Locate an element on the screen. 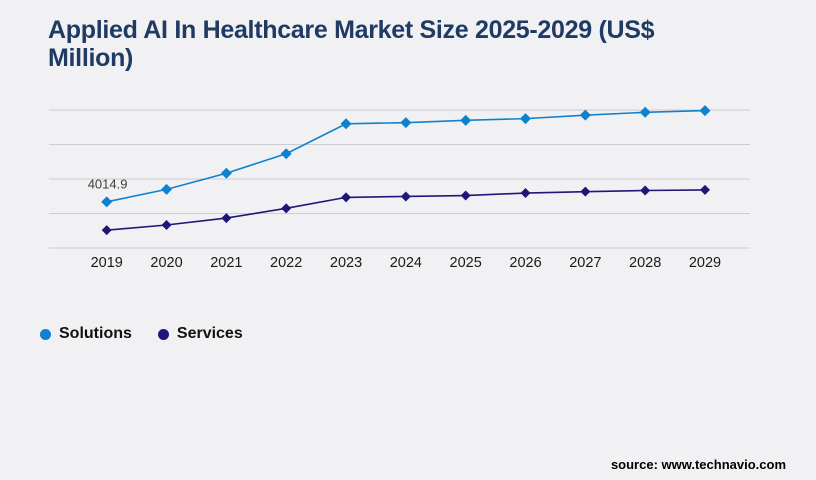 The image size is (816, 480). x-axis-label-2027: 2027 is located at coordinates (585, 263).